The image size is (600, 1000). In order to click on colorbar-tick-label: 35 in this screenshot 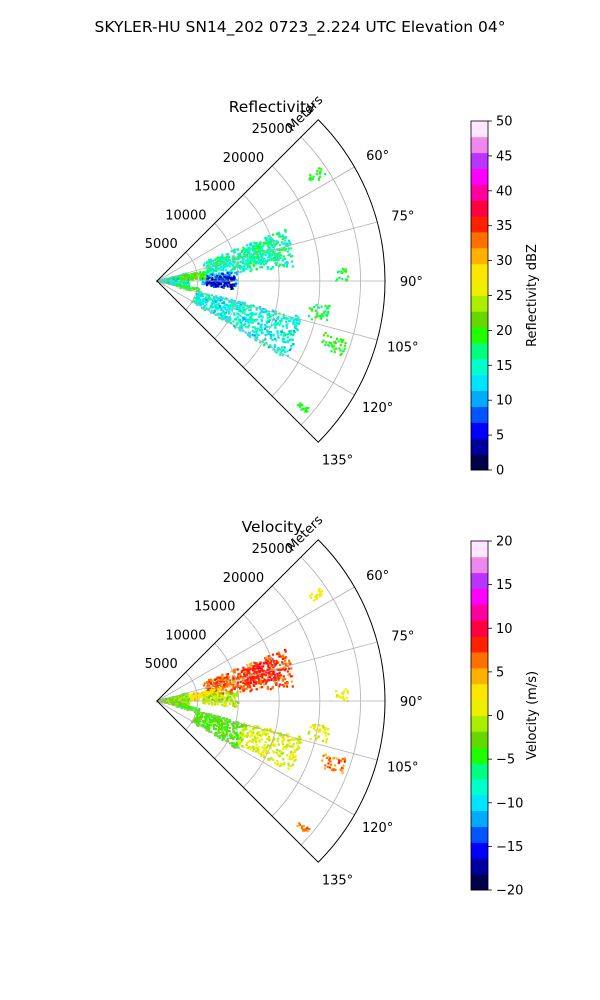, I will do `click(504, 226)`.